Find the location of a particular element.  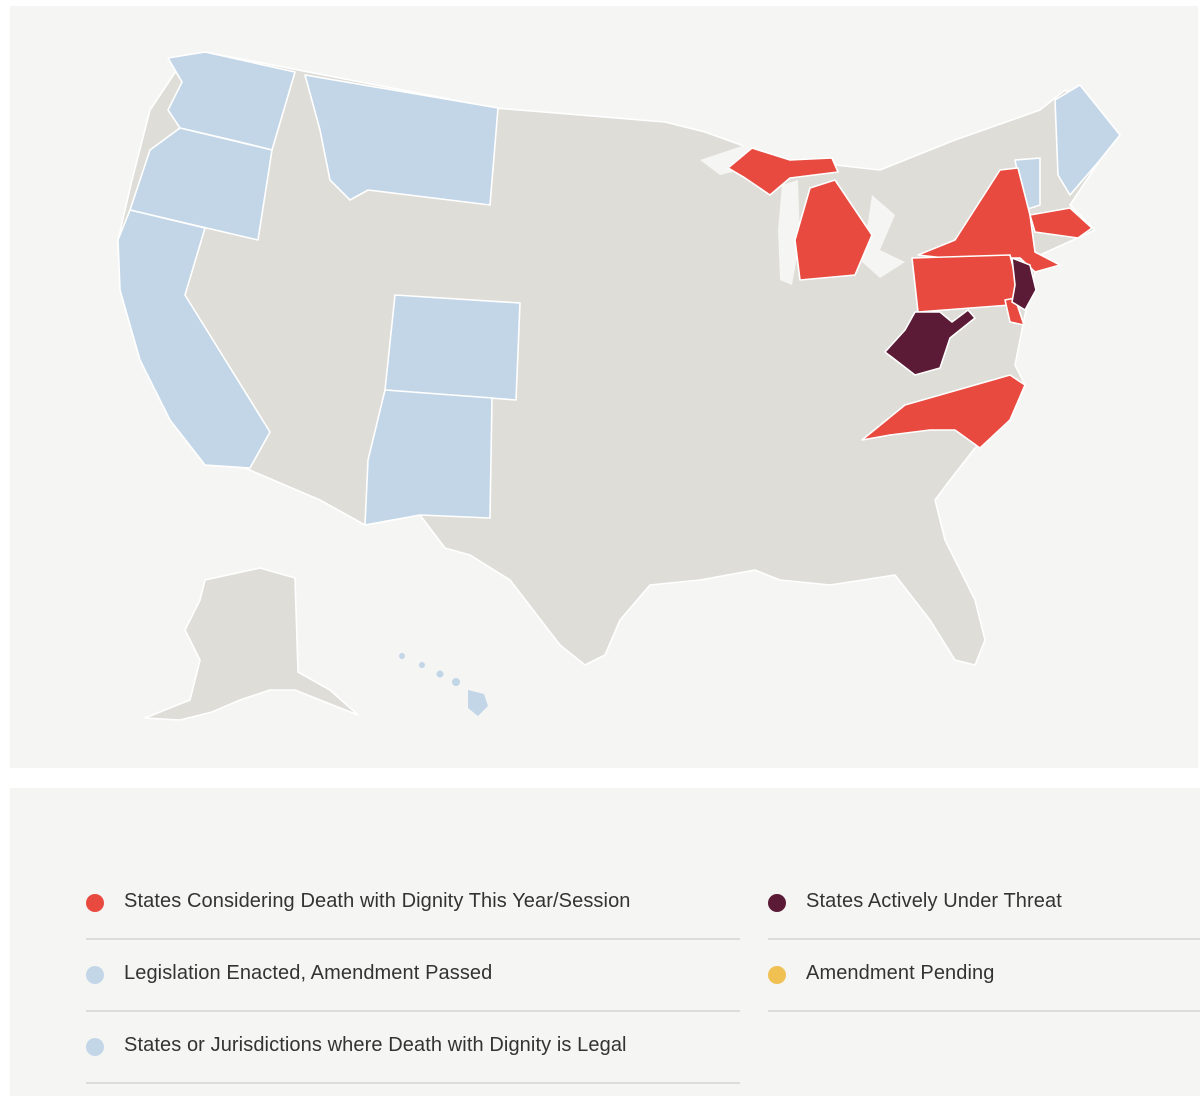

legend-item-under-threat: States Actively Under Threat is located at coordinates (984, 903).